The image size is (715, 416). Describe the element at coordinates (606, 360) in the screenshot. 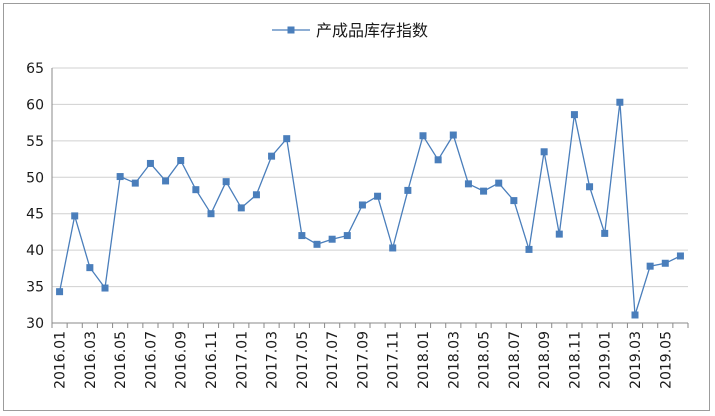

I see `x-tick-label: 2019.01` at that location.